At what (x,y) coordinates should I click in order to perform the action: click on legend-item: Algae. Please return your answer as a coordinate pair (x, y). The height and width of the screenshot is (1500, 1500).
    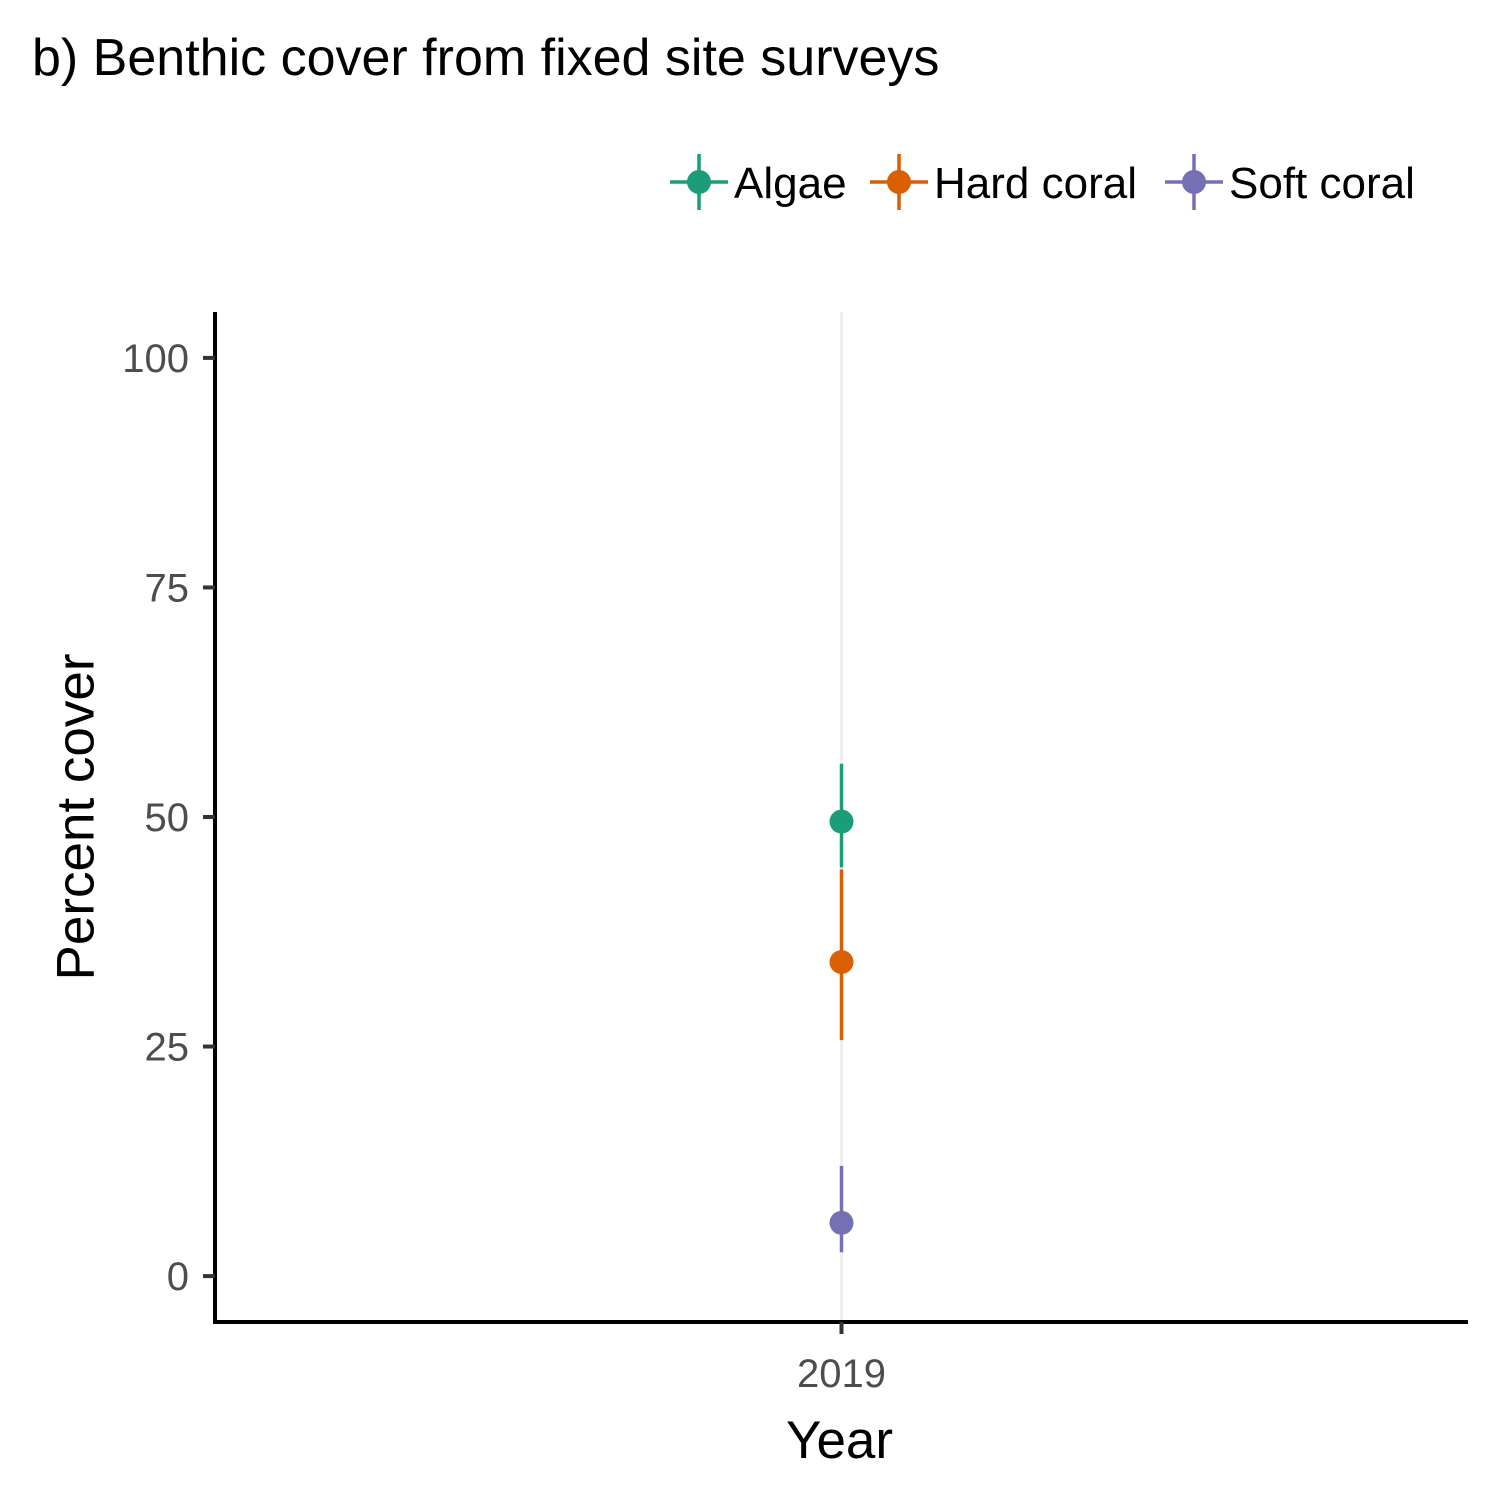
    Looking at the image, I should click on (758, 182).